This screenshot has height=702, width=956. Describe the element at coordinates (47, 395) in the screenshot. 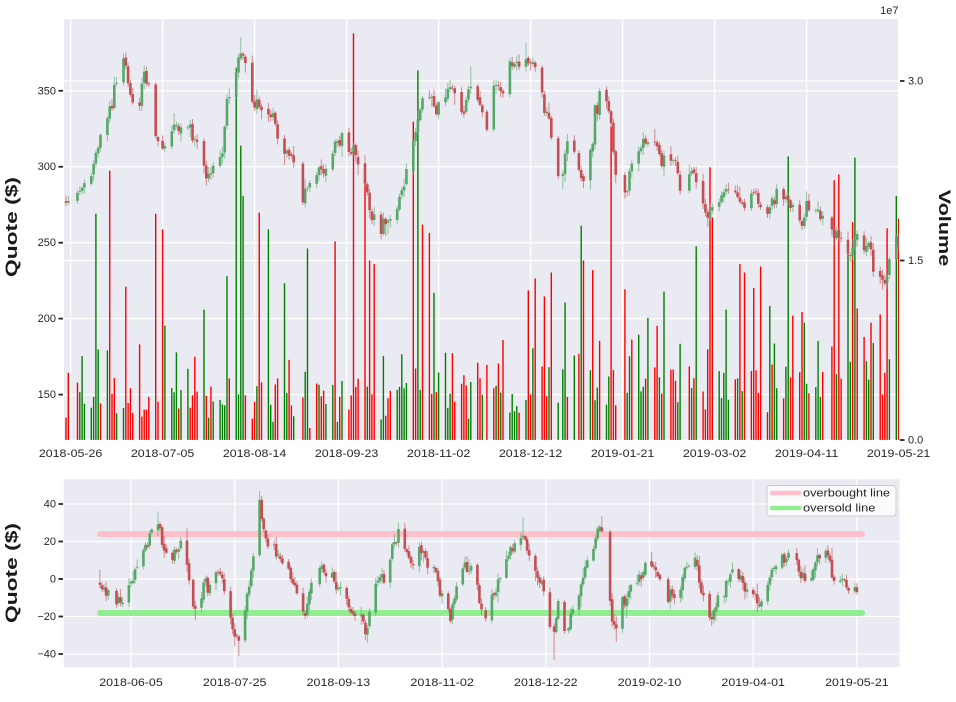

I see `svg-text: 150` at that location.